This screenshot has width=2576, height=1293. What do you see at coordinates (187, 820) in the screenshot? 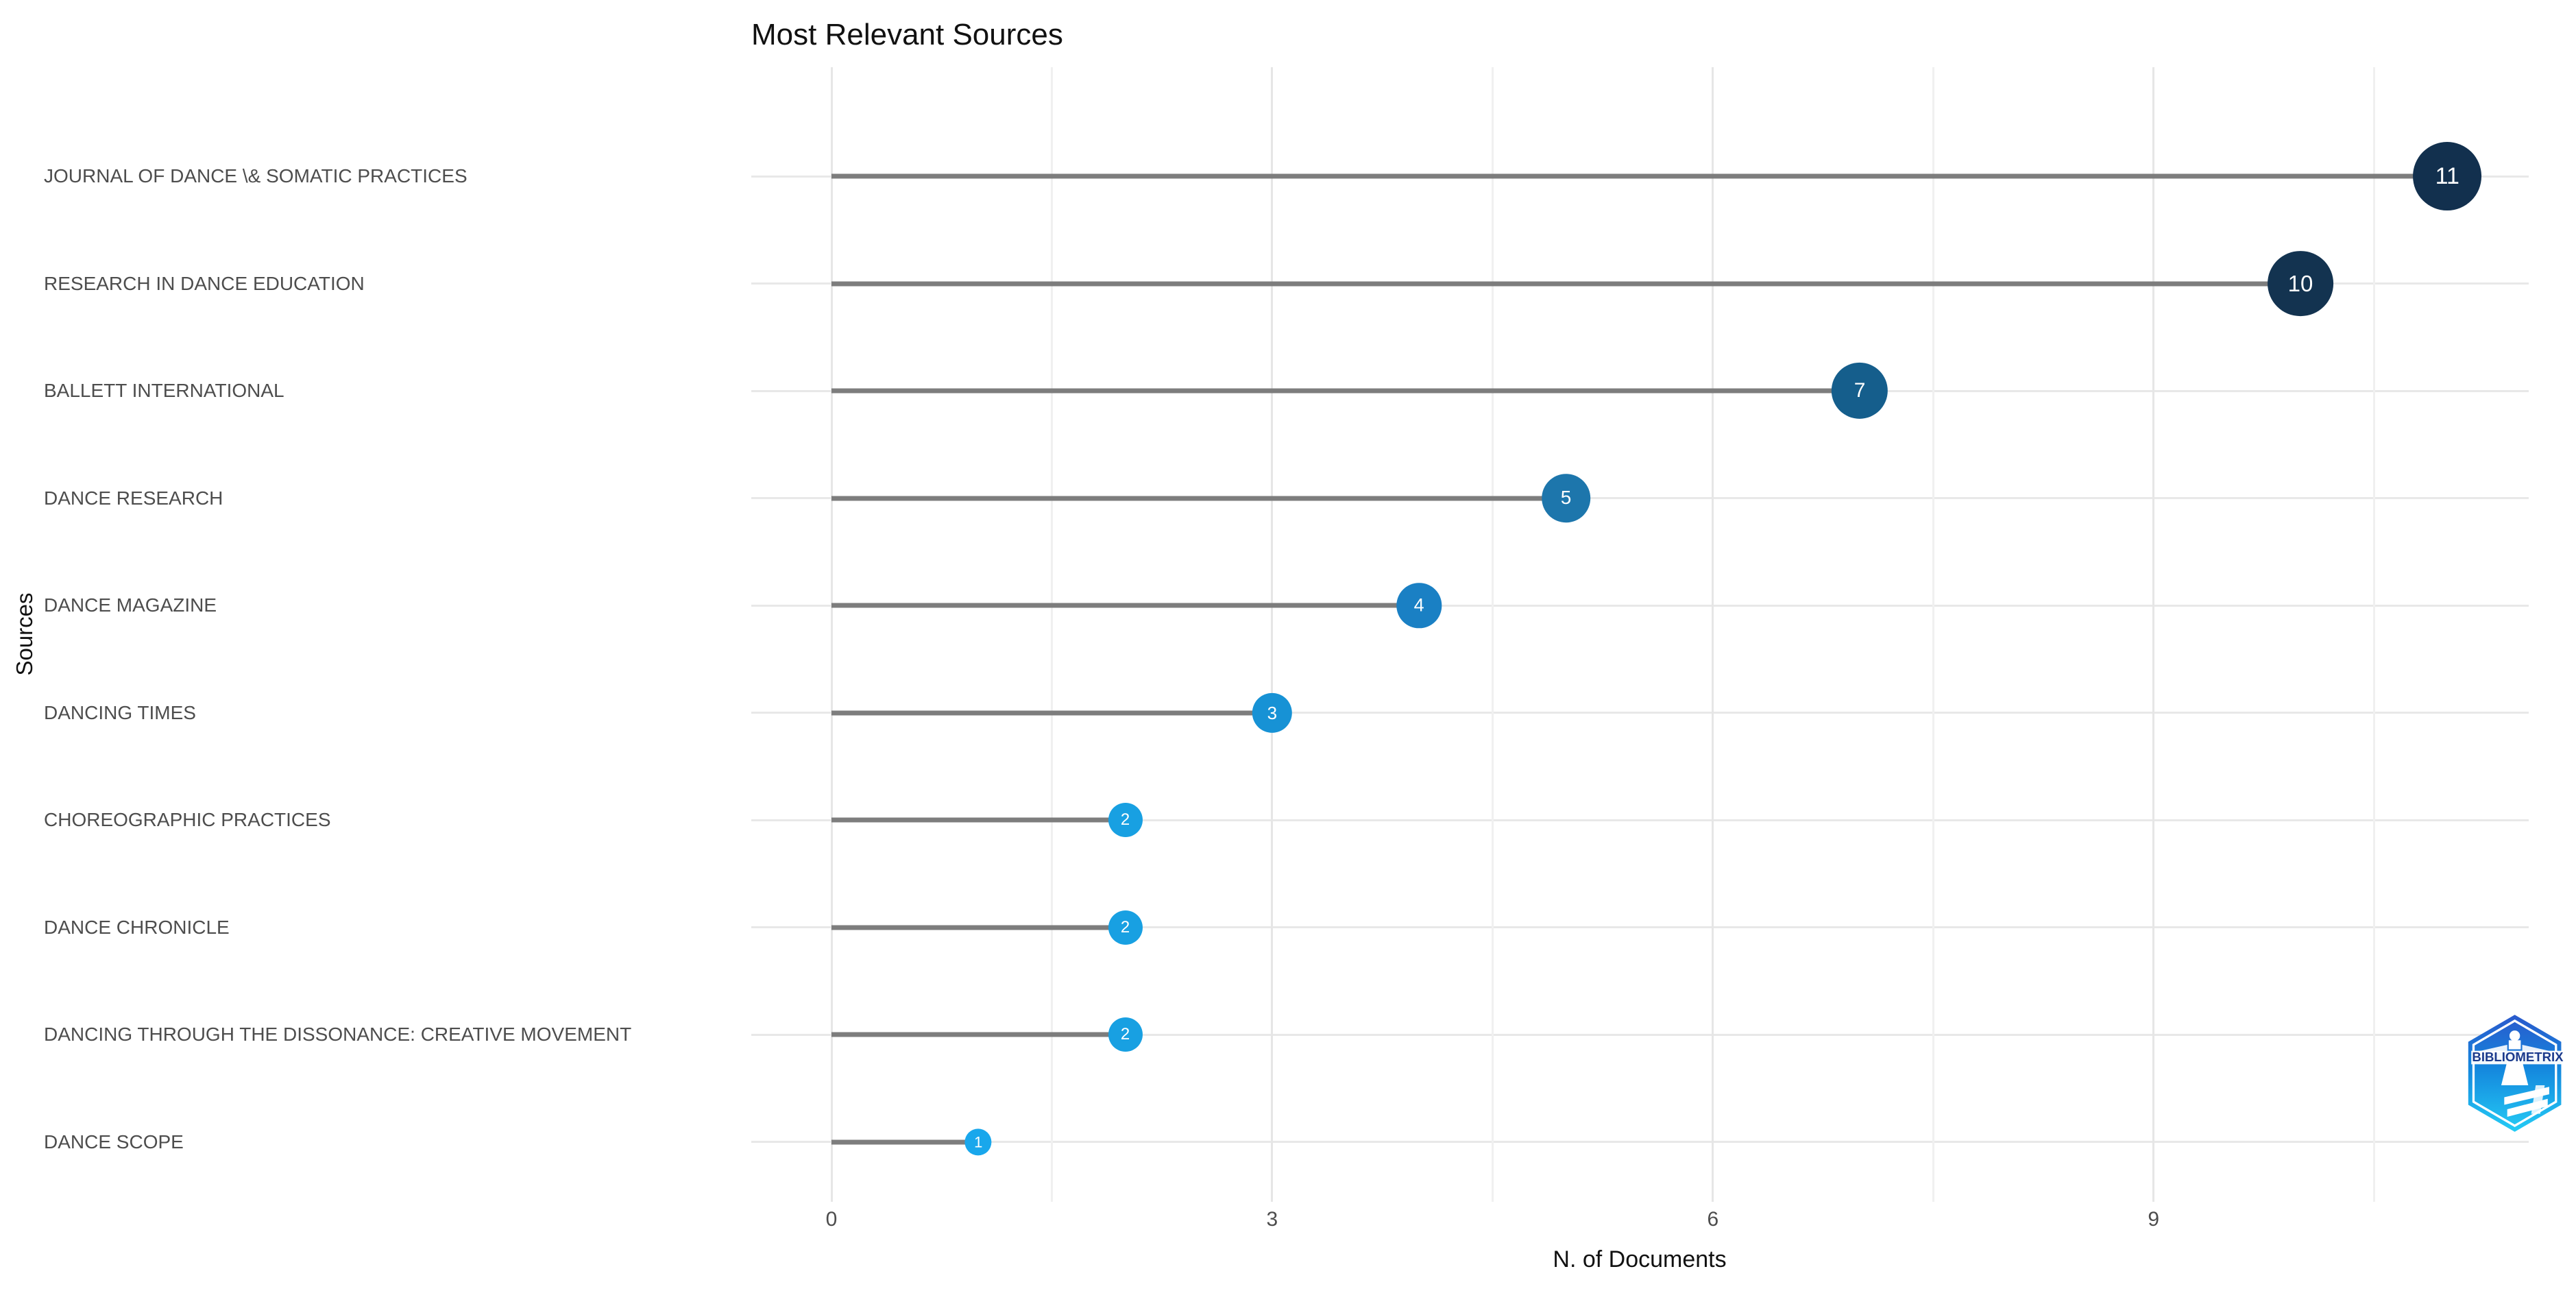
I see `category-label: CHOREOGRAPHIC PRACTICES` at bounding box center [187, 820].